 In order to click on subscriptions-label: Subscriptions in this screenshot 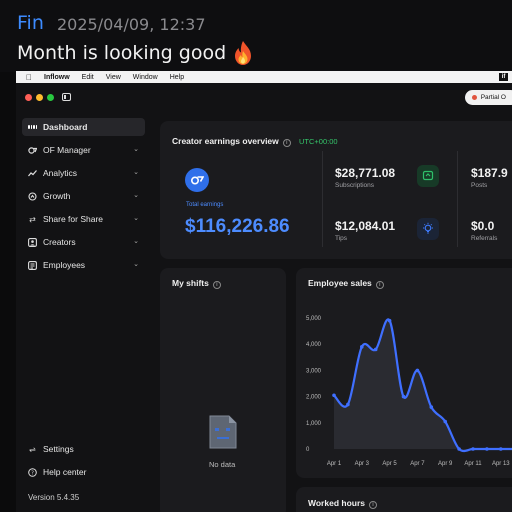, I will do `click(355, 185)`.